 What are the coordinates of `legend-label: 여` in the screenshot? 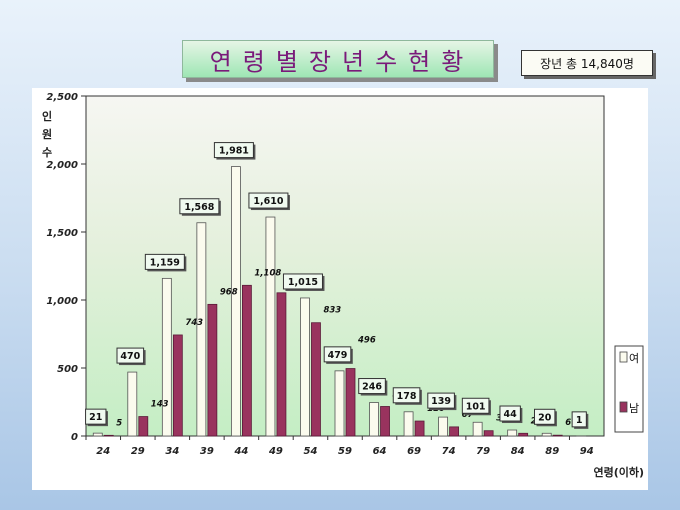 It's located at (634, 358).